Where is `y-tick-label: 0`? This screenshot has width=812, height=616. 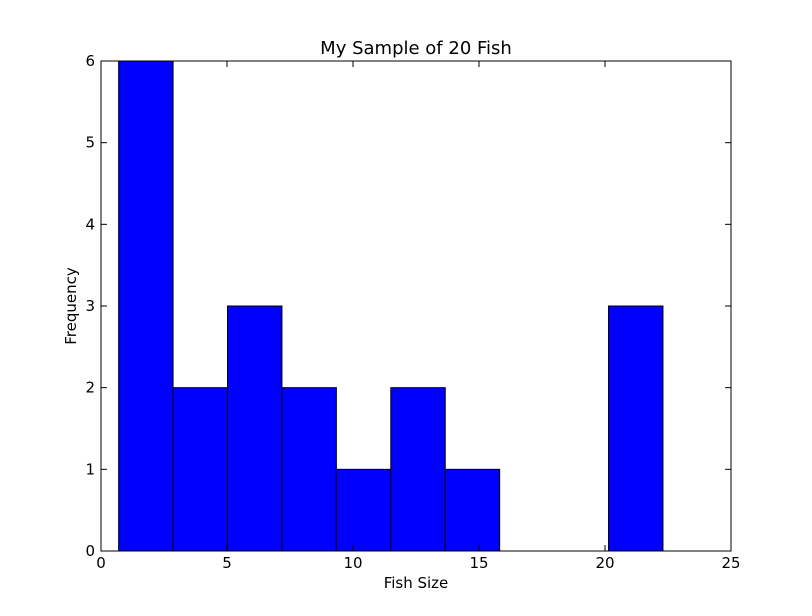 y-tick-label: 0 is located at coordinates (90, 551).